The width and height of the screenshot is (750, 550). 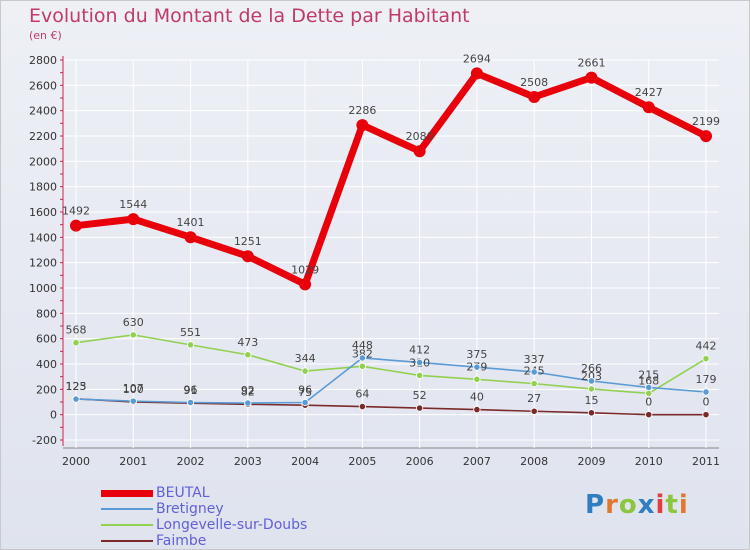 I want to click on data-label: 15, so click(x=591, y=400).